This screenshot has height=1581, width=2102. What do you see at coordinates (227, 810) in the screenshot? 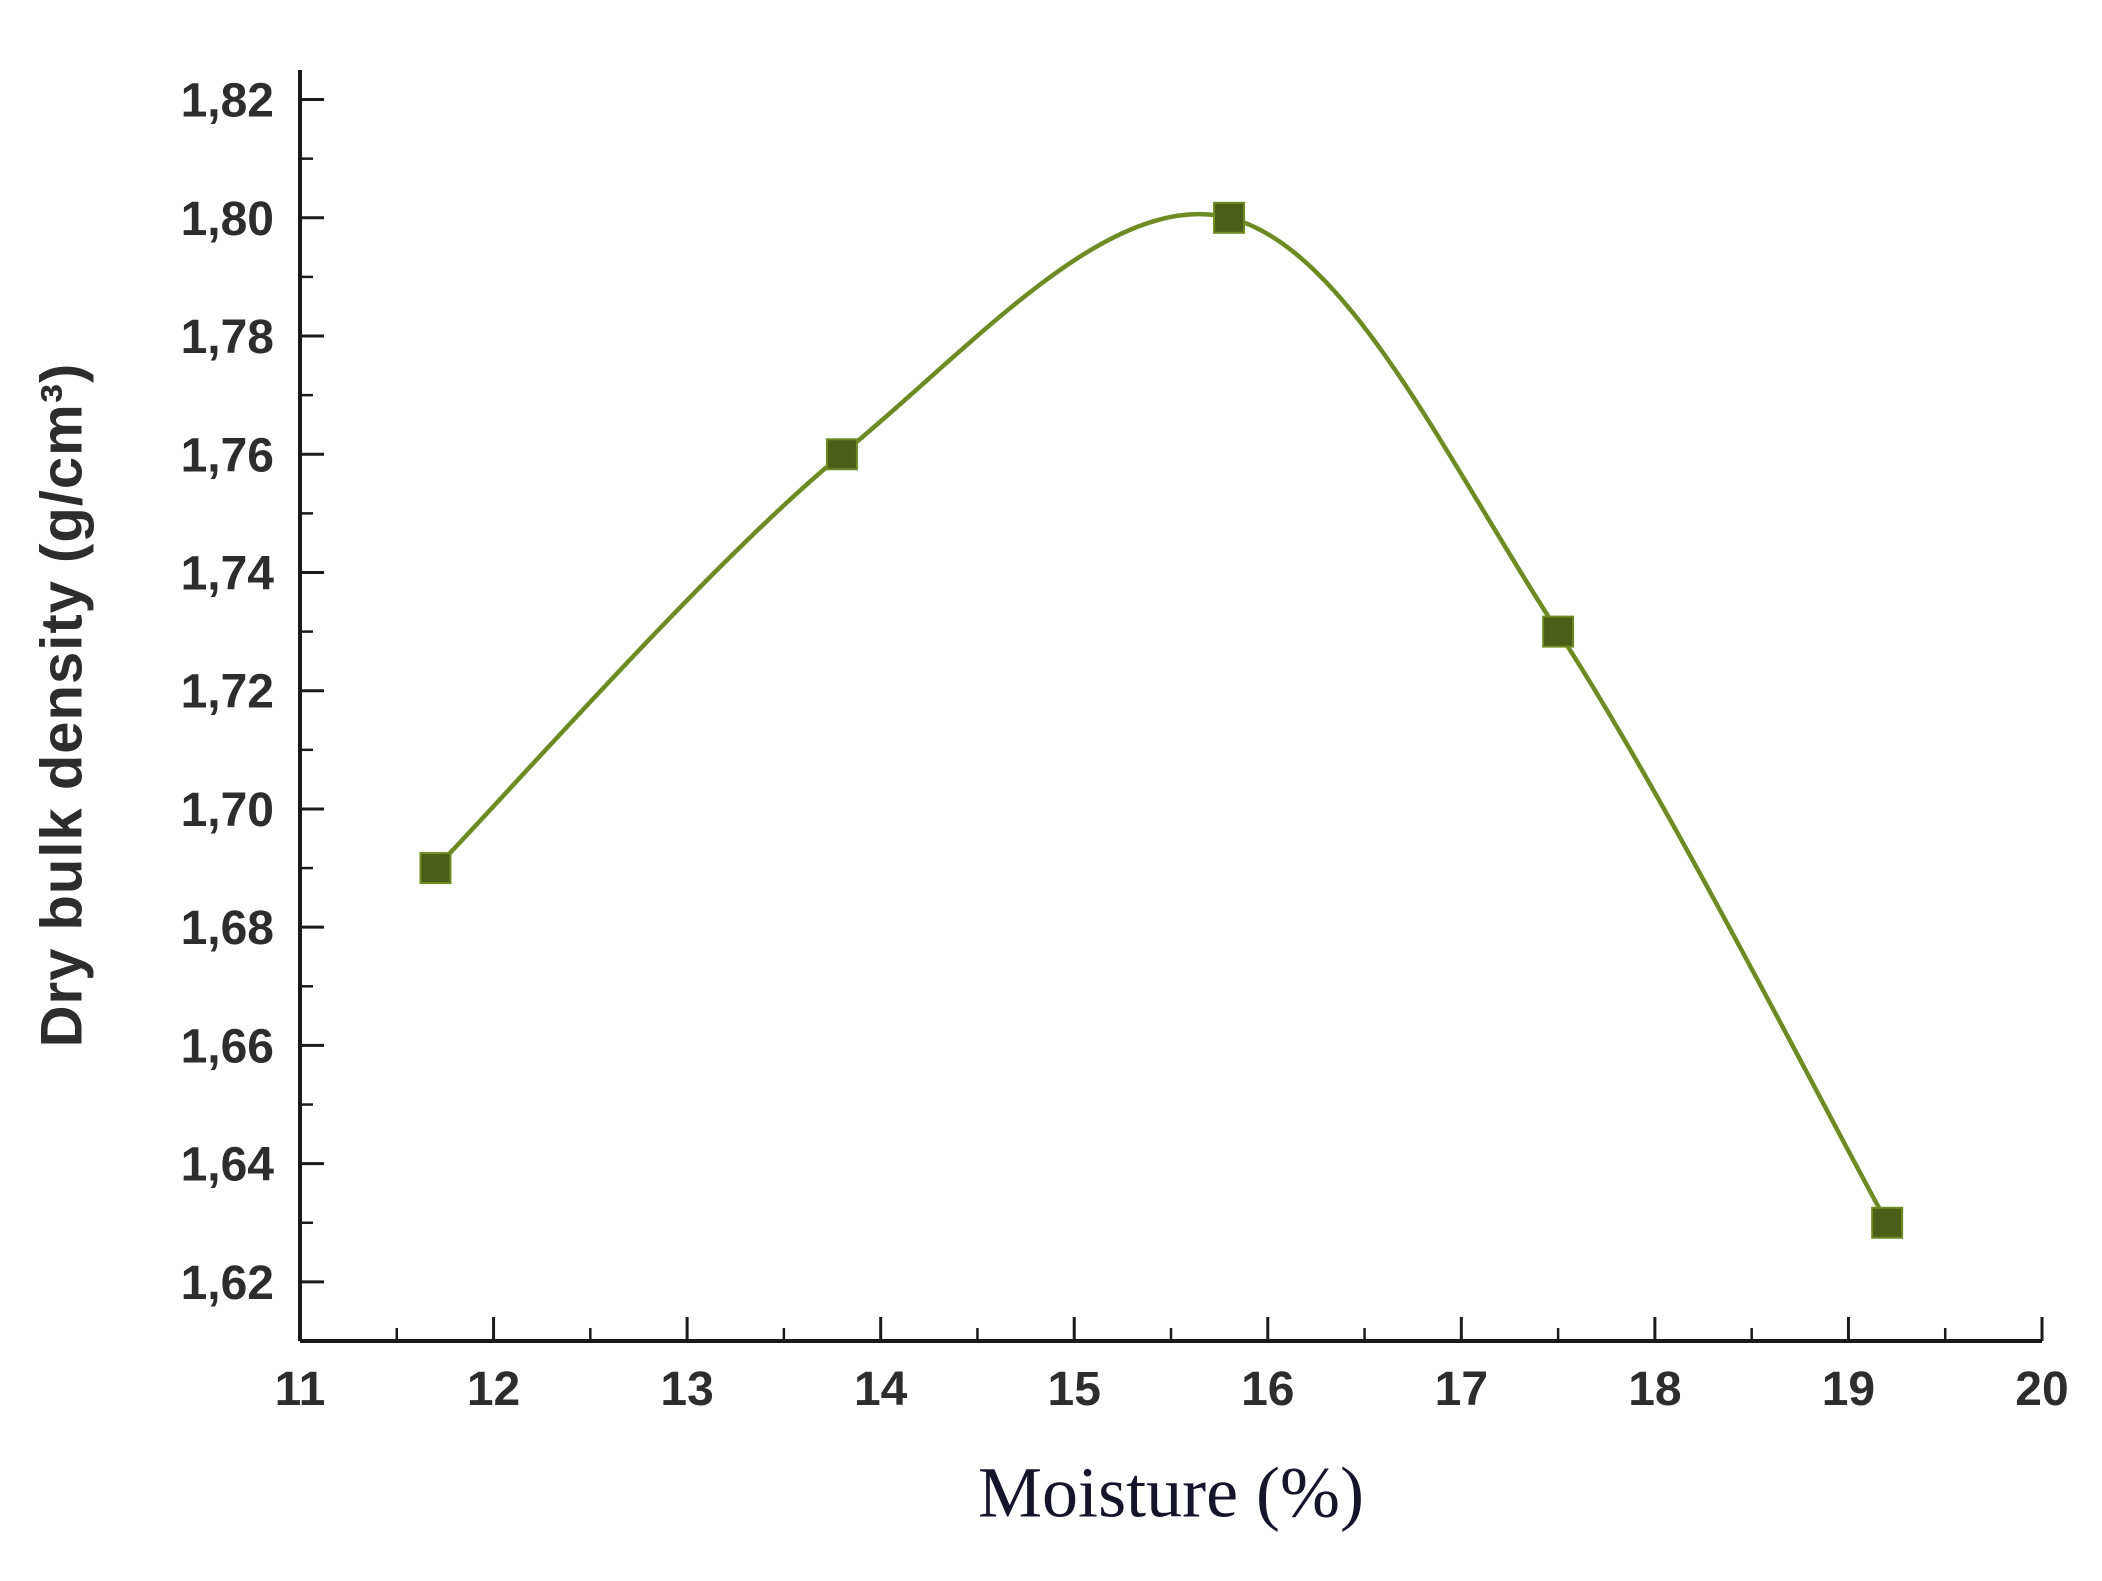
I see `y-tick-label: 1,70` at bounding box center [227, 810].